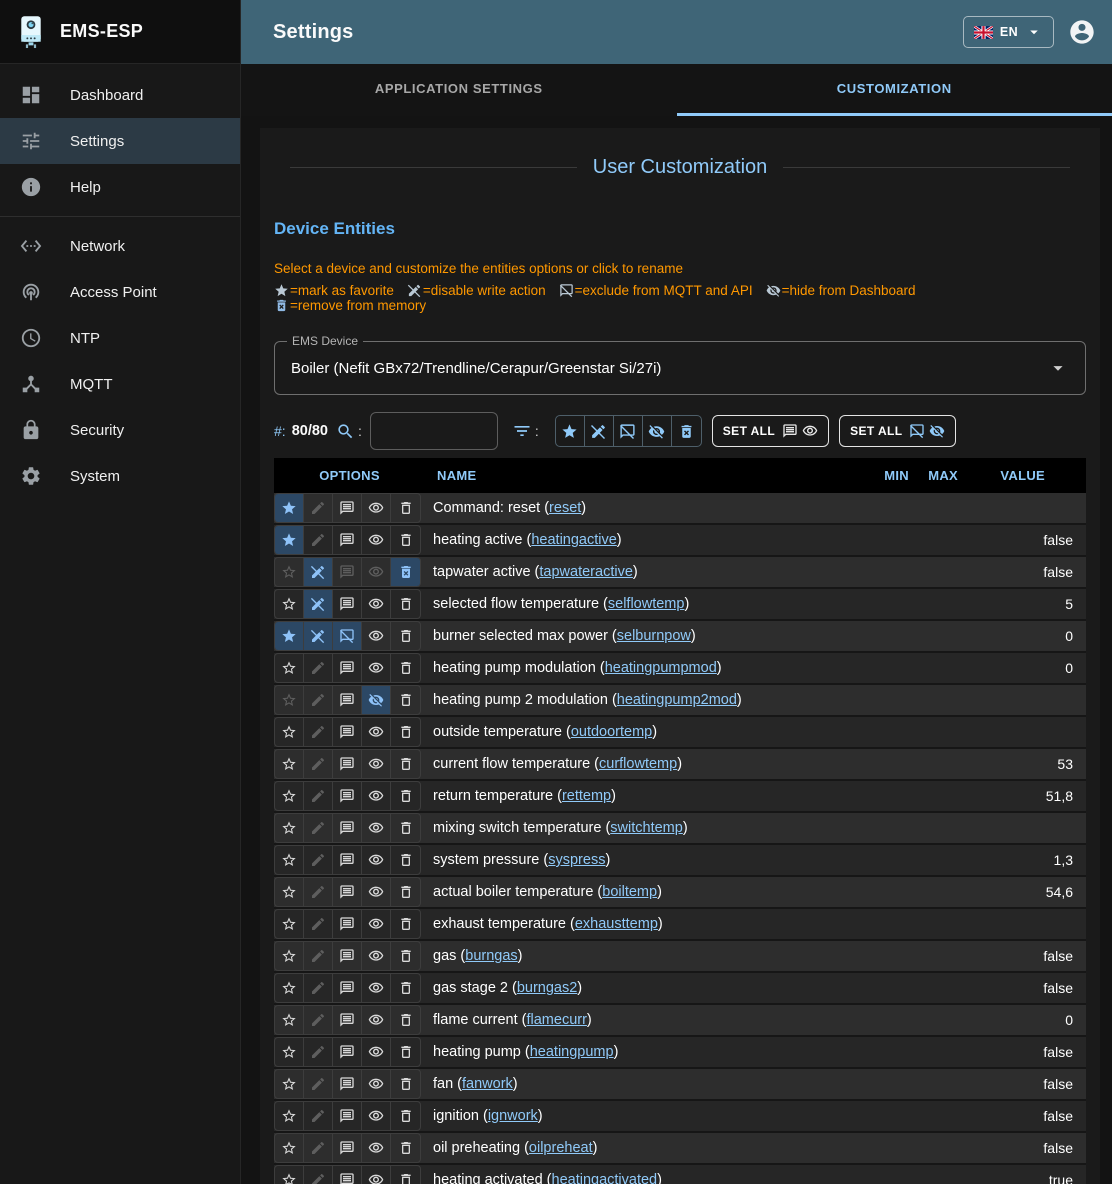  I want to click on entity-row: ignition (ignwork) false, so click(680, 1117).